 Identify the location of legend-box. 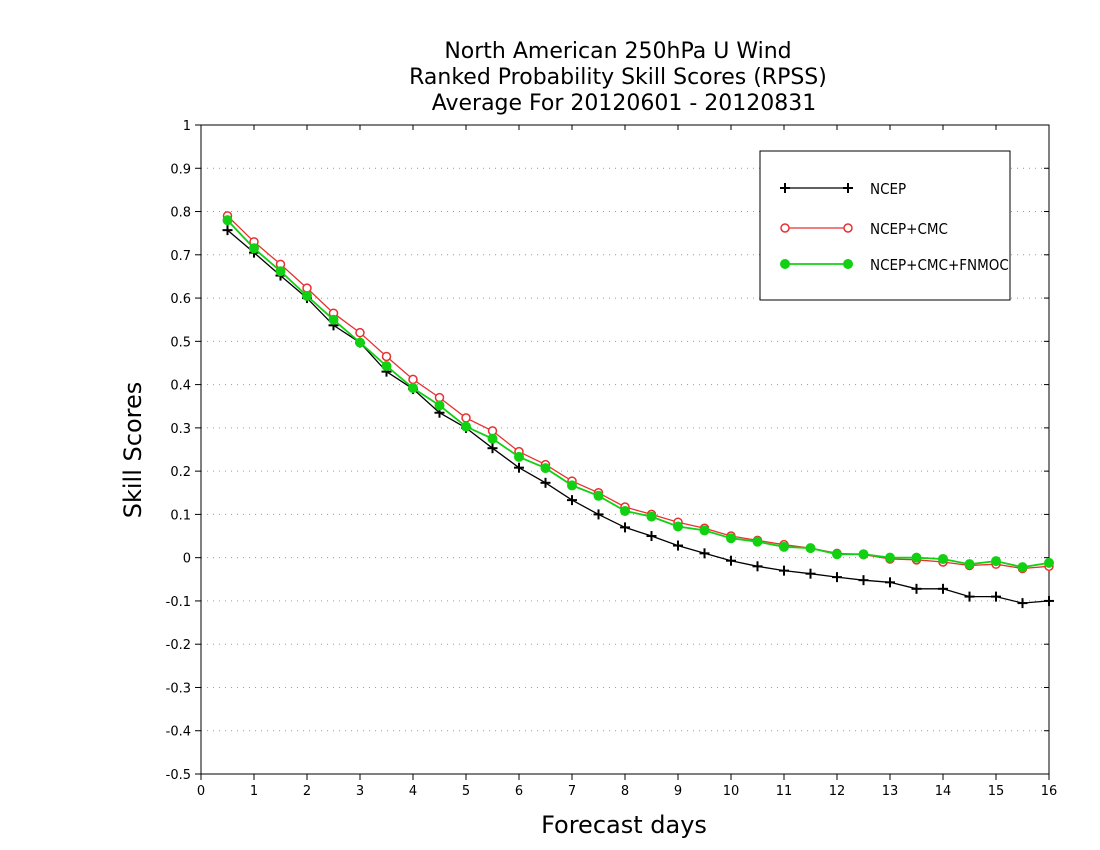
(885, 225).